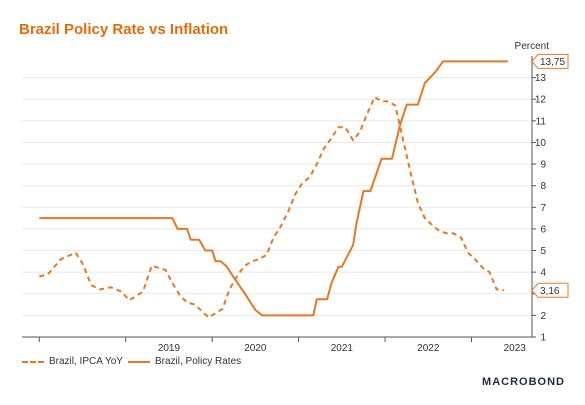 The image size is (585, 405). I want to click on x-tick-label-2021: 2021, so click(342, 348).